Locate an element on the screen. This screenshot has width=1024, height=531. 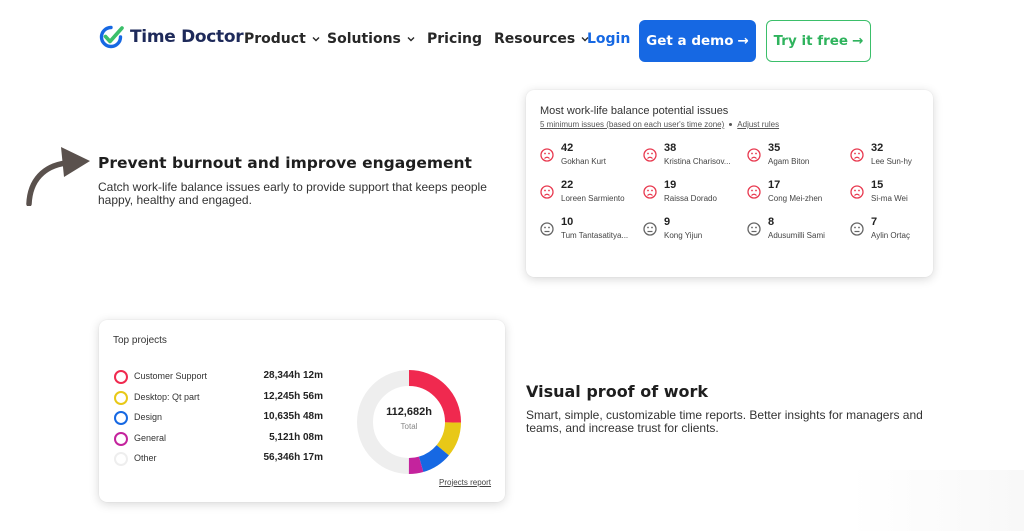
login-link: Login is located at coordinates (609, 39).